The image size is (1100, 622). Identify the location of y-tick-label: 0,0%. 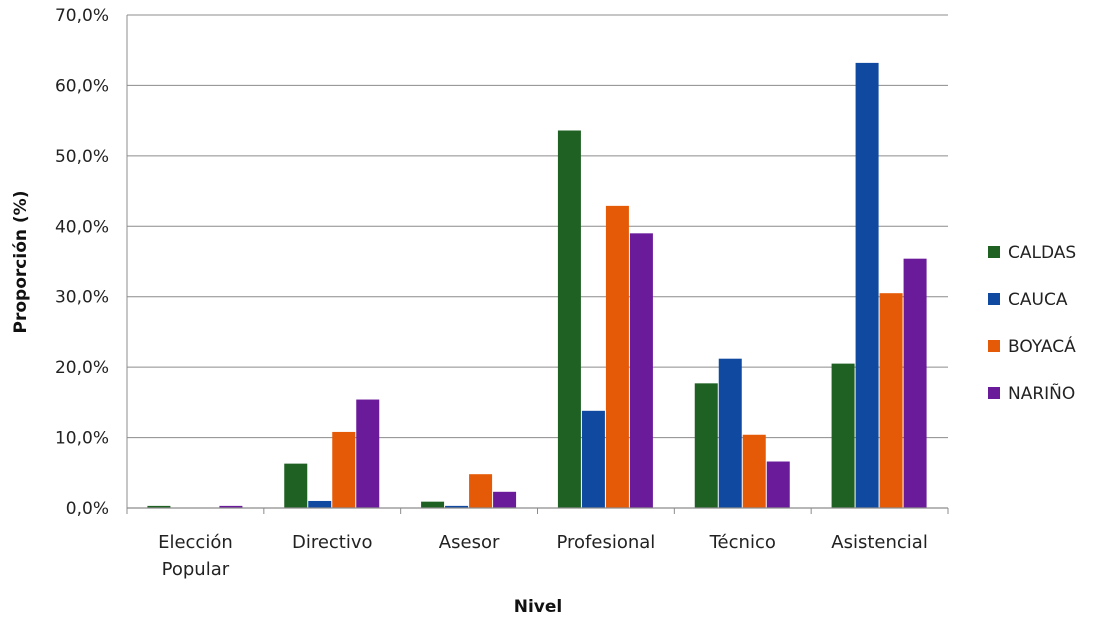
(87, 509).